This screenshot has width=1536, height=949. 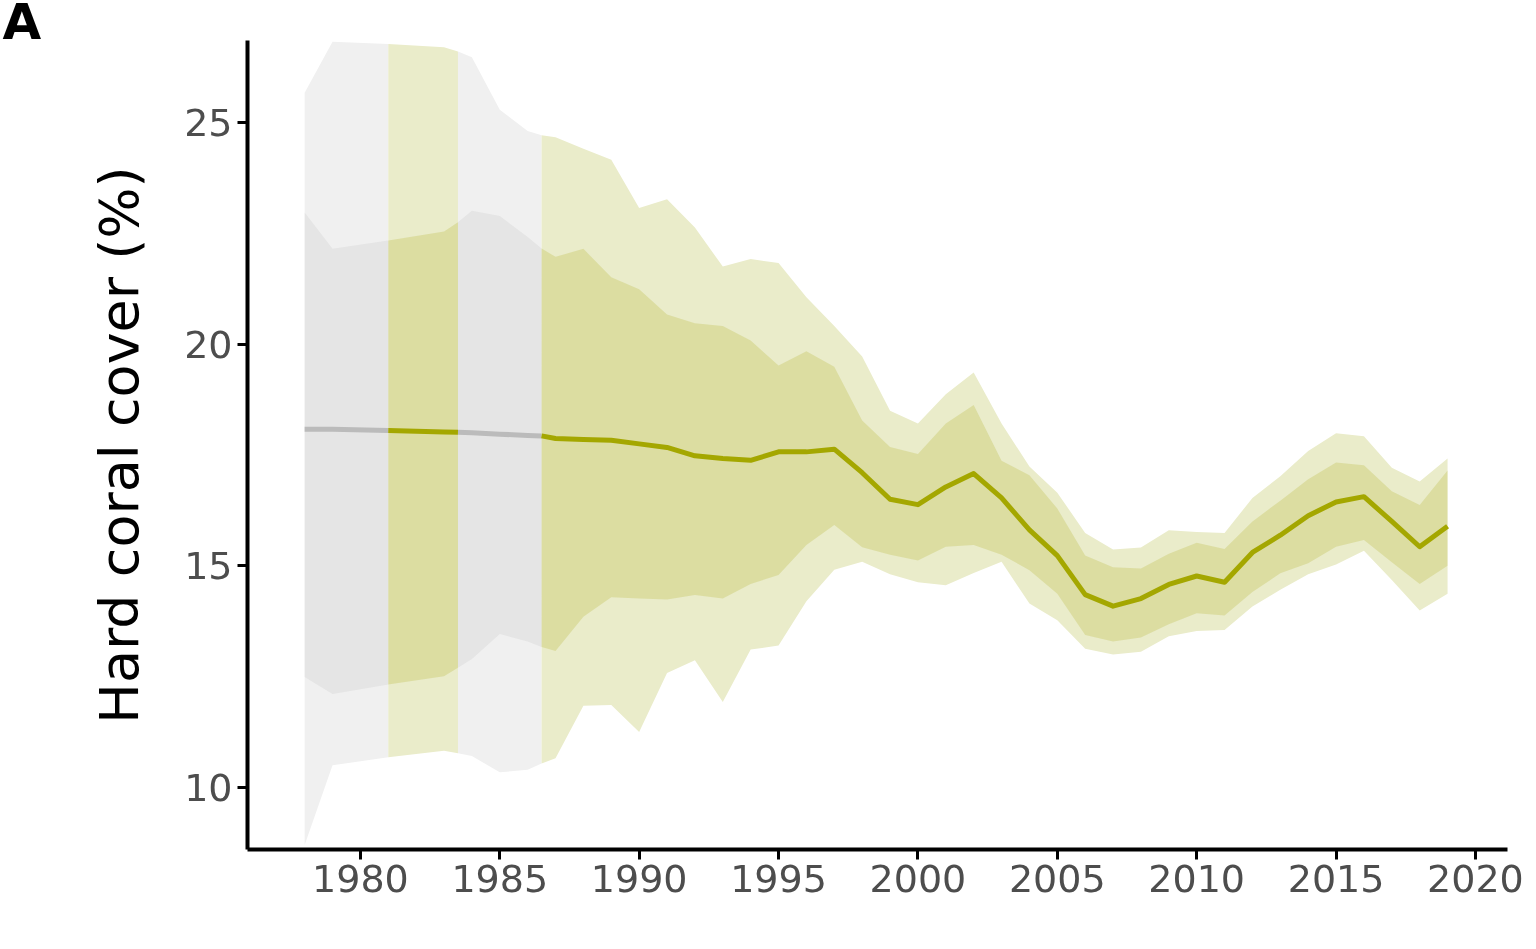 I want to click on x-tick-label: 2015, so click(x=1336, y=878).